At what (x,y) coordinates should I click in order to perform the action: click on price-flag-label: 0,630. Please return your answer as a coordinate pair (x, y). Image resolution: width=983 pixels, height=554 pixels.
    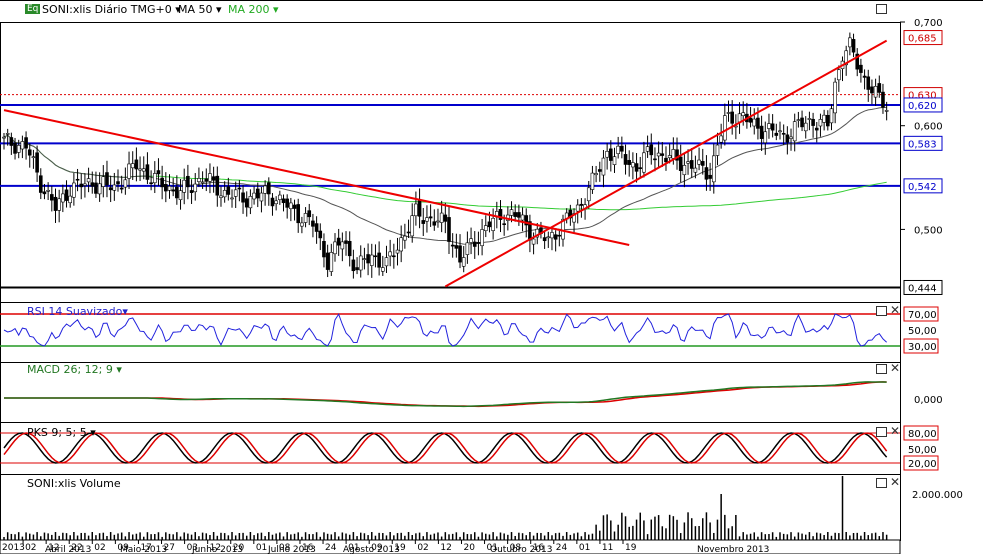
    Looking at the image, I should click on (922, 96).